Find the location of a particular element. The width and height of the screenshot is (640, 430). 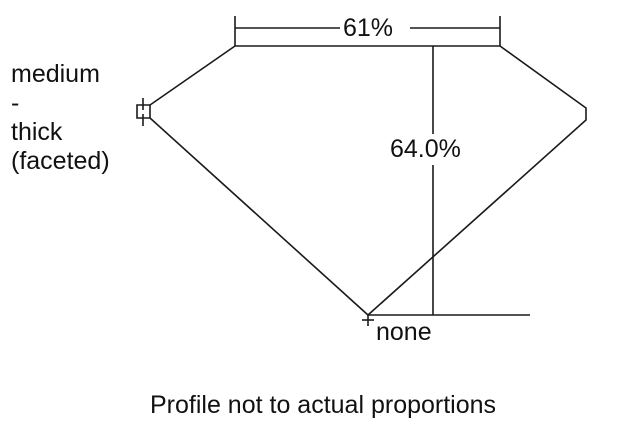

culet-label: none is located at coordinates (404, 332).